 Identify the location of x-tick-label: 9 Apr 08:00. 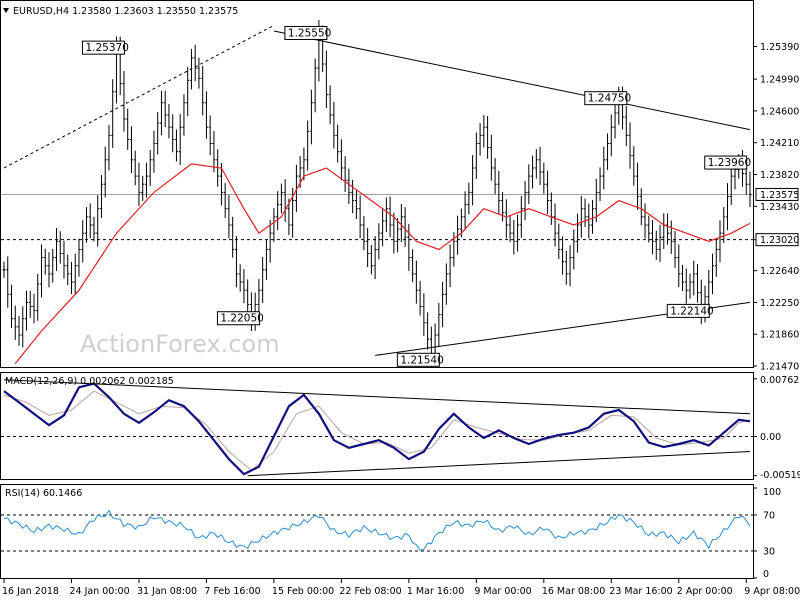
(772, 591).